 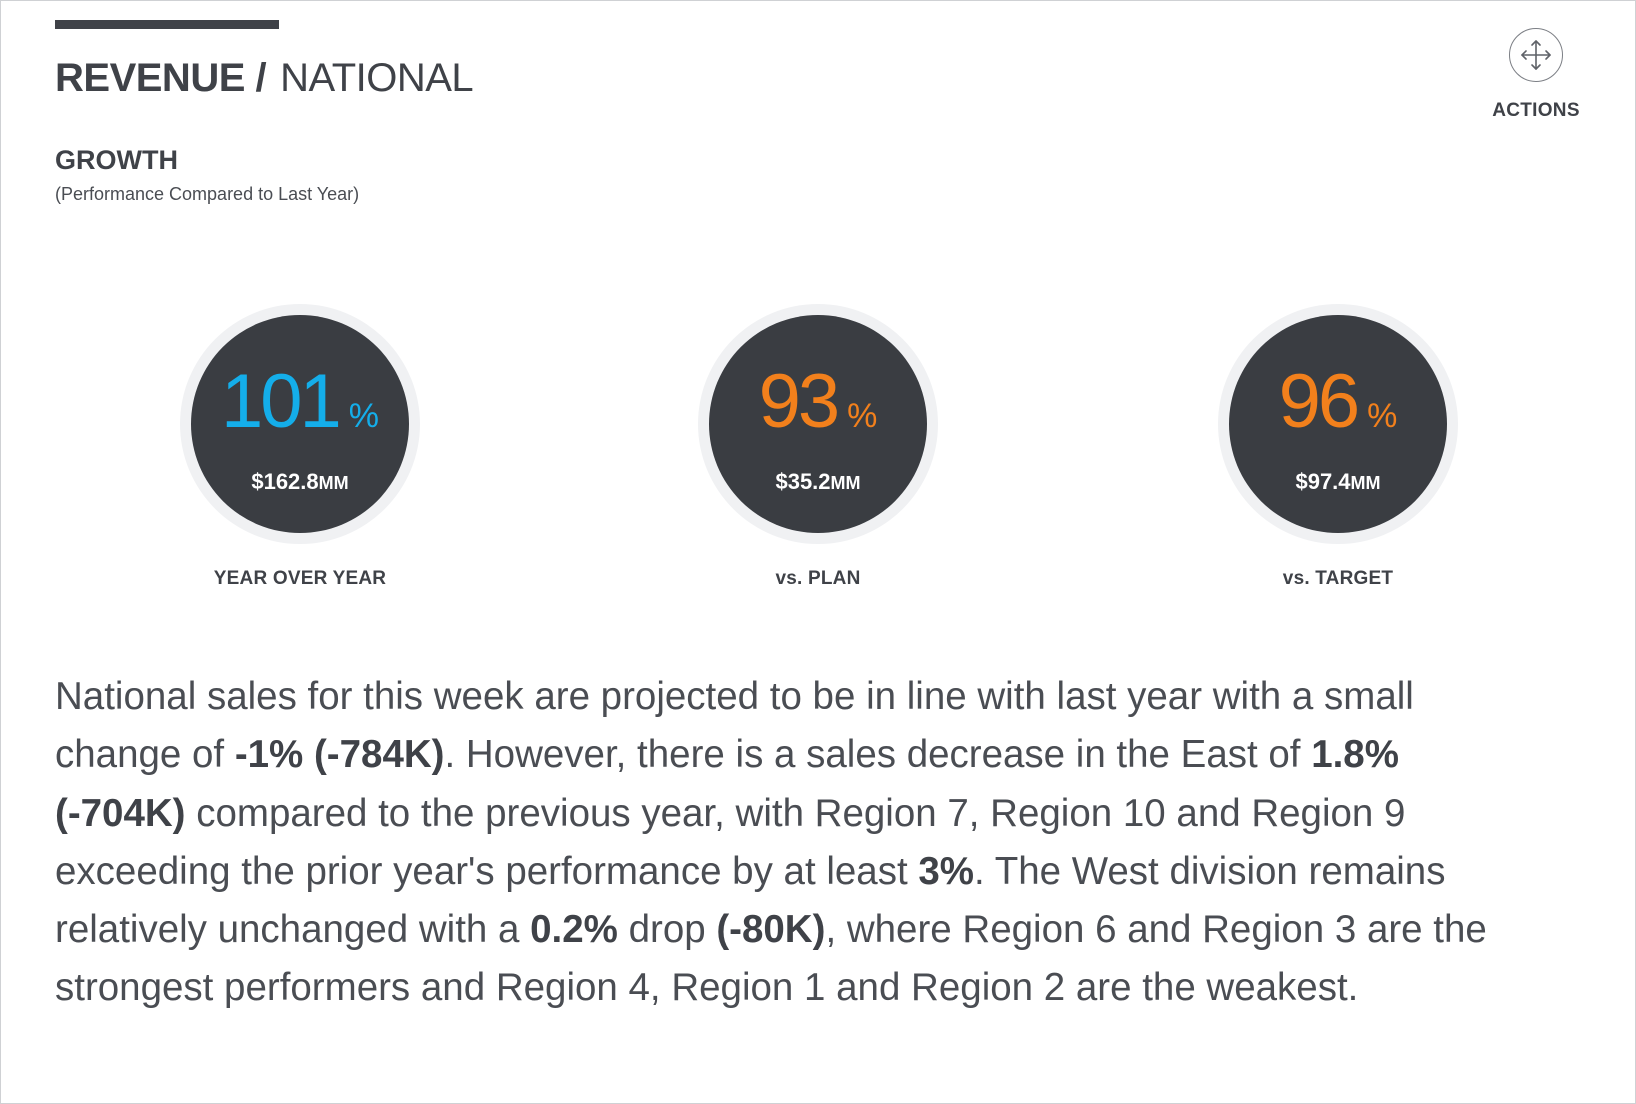 What do you see at coordinates (727, 784) in the screenshot?
I see `narrative-highlight: 1.8% (-704K)` at bounding box center [727, 784].